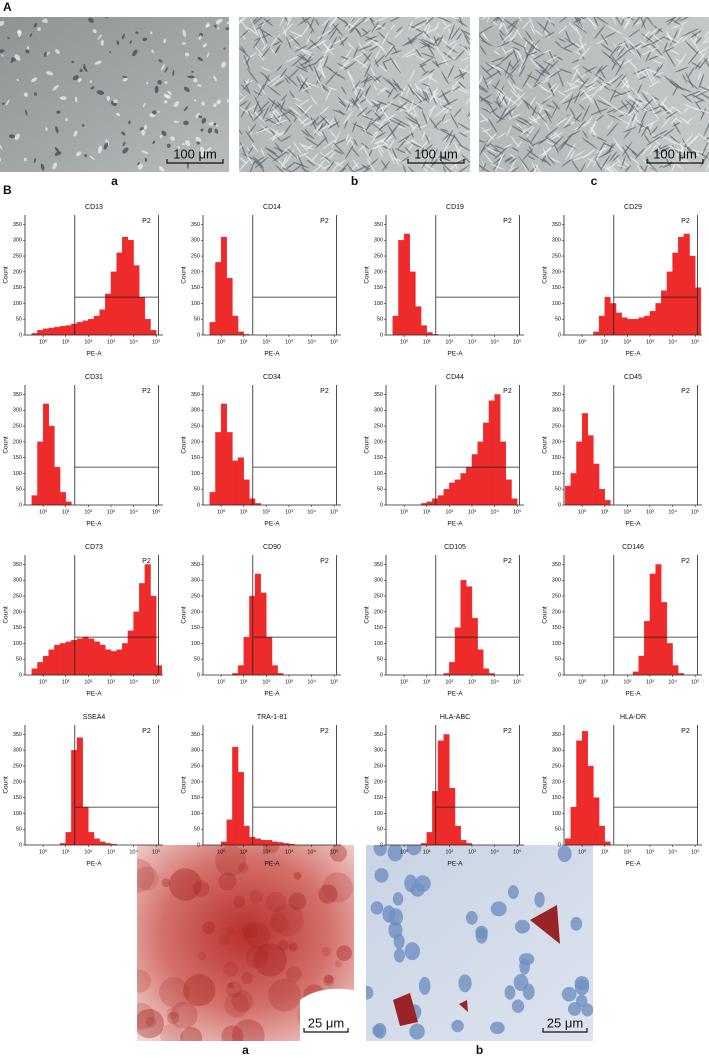  Describe the element at coordinates (582, 341) in the screenshot. I see `x-tick-label: 10⁰` at that location.